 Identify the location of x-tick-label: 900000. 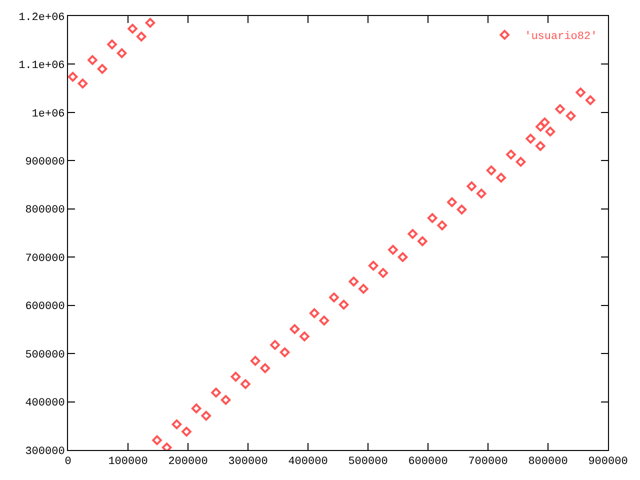
(608, 462).